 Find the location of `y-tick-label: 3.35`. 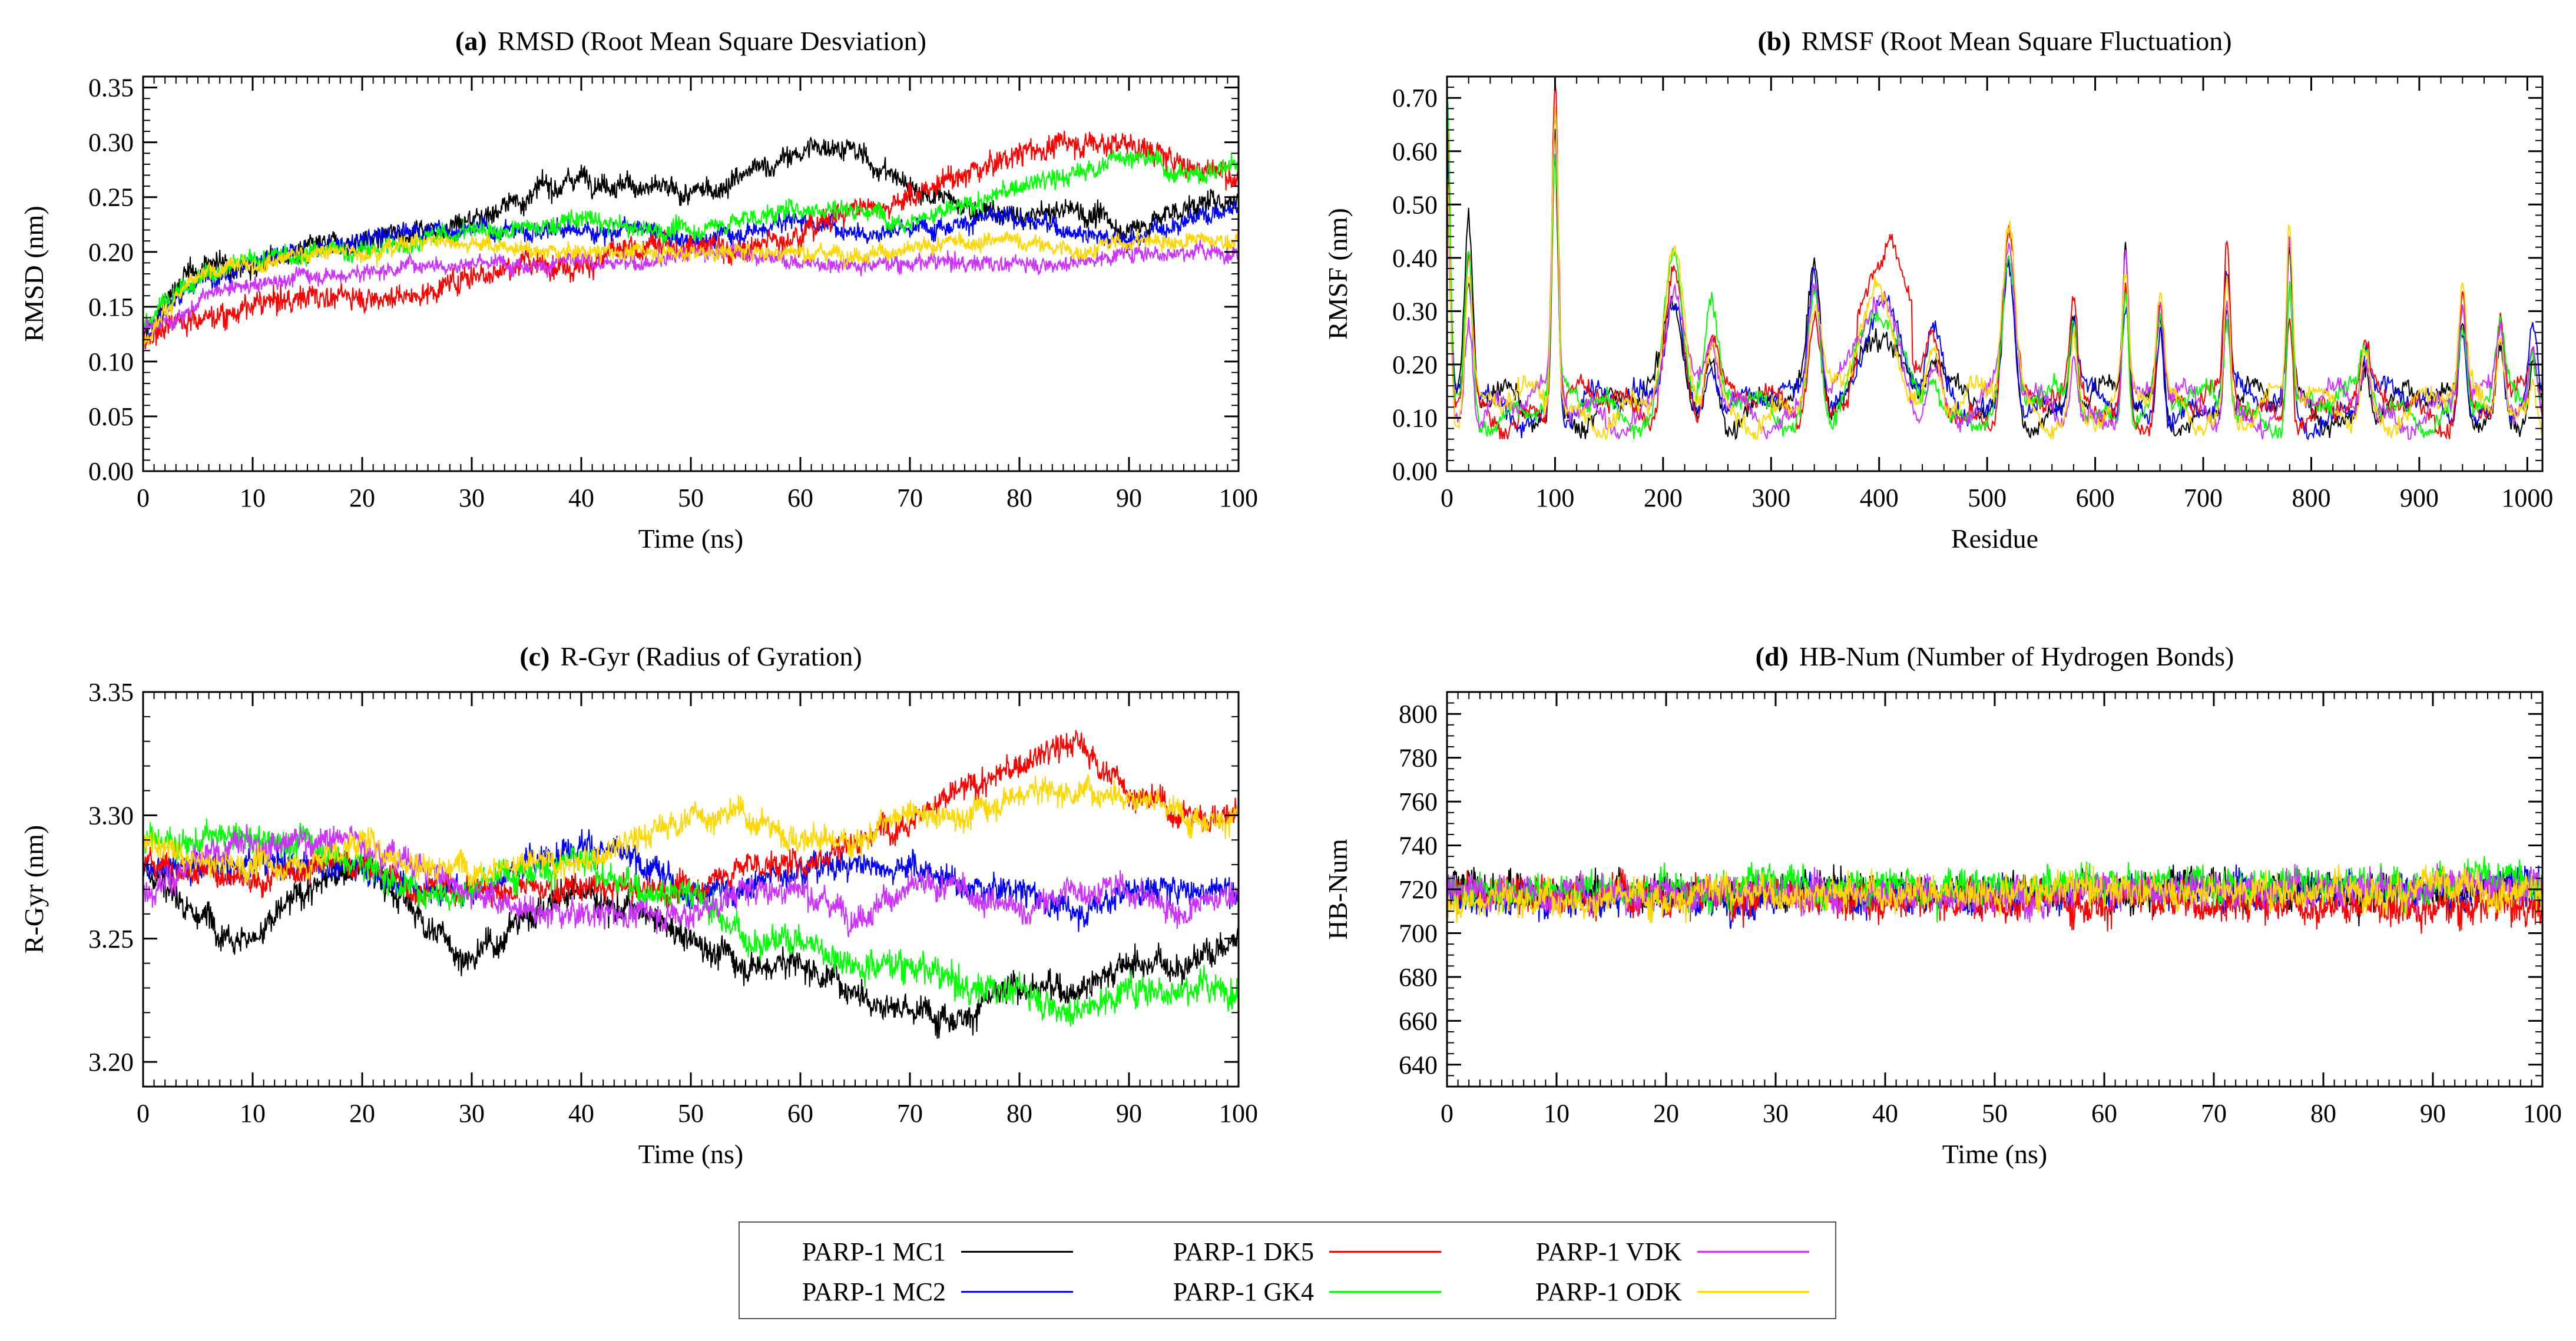

y-tick-label: 3.35 is located at coordinates (111, 692).